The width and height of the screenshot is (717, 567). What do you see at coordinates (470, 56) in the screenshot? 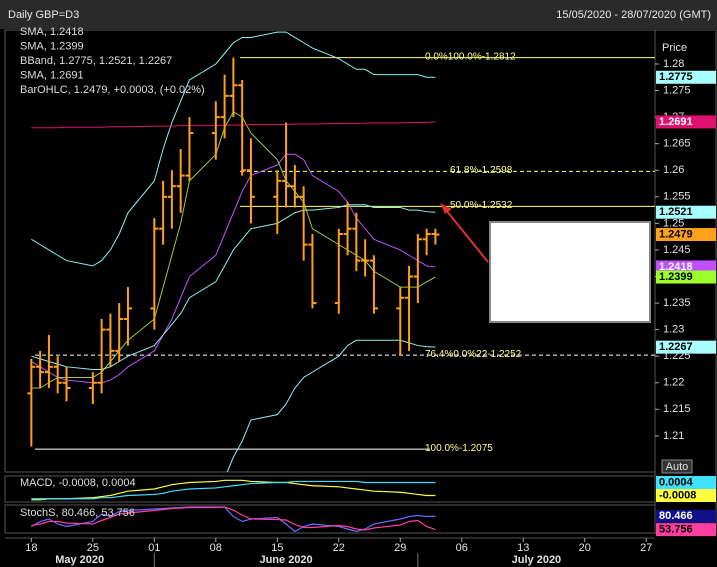
I see `fib-label: 0.0%100.0%-1.2812` at bounding box center [470, 56].